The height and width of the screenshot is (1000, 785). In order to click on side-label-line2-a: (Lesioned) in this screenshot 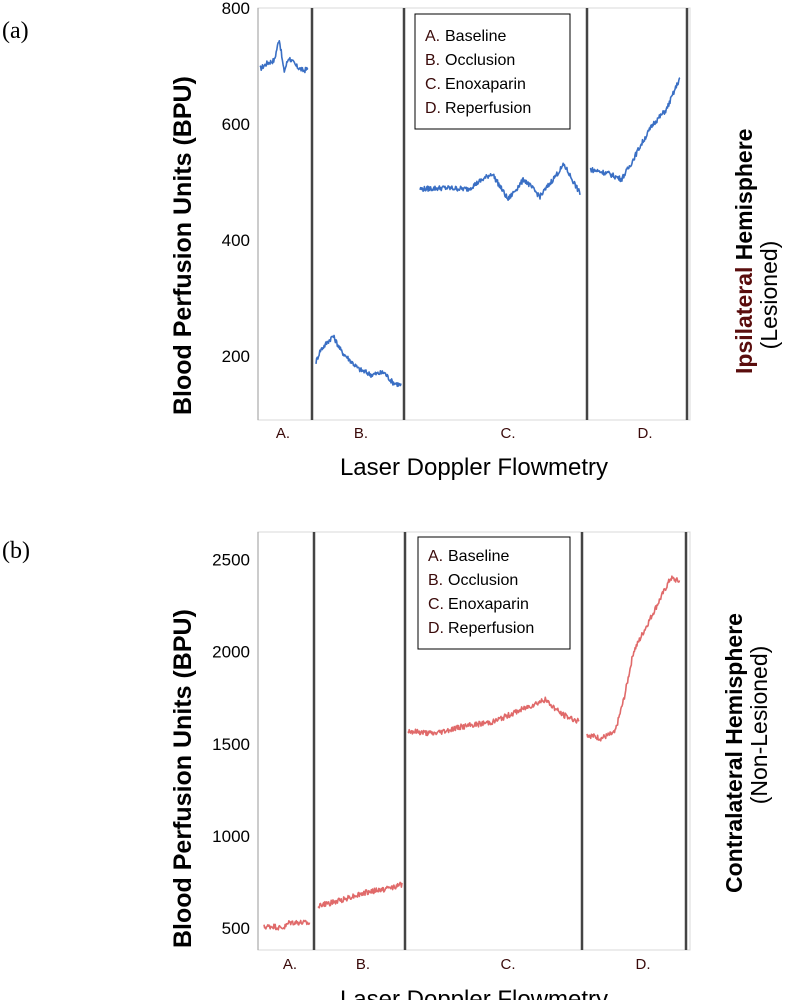, I will do `click(769, 295)`.